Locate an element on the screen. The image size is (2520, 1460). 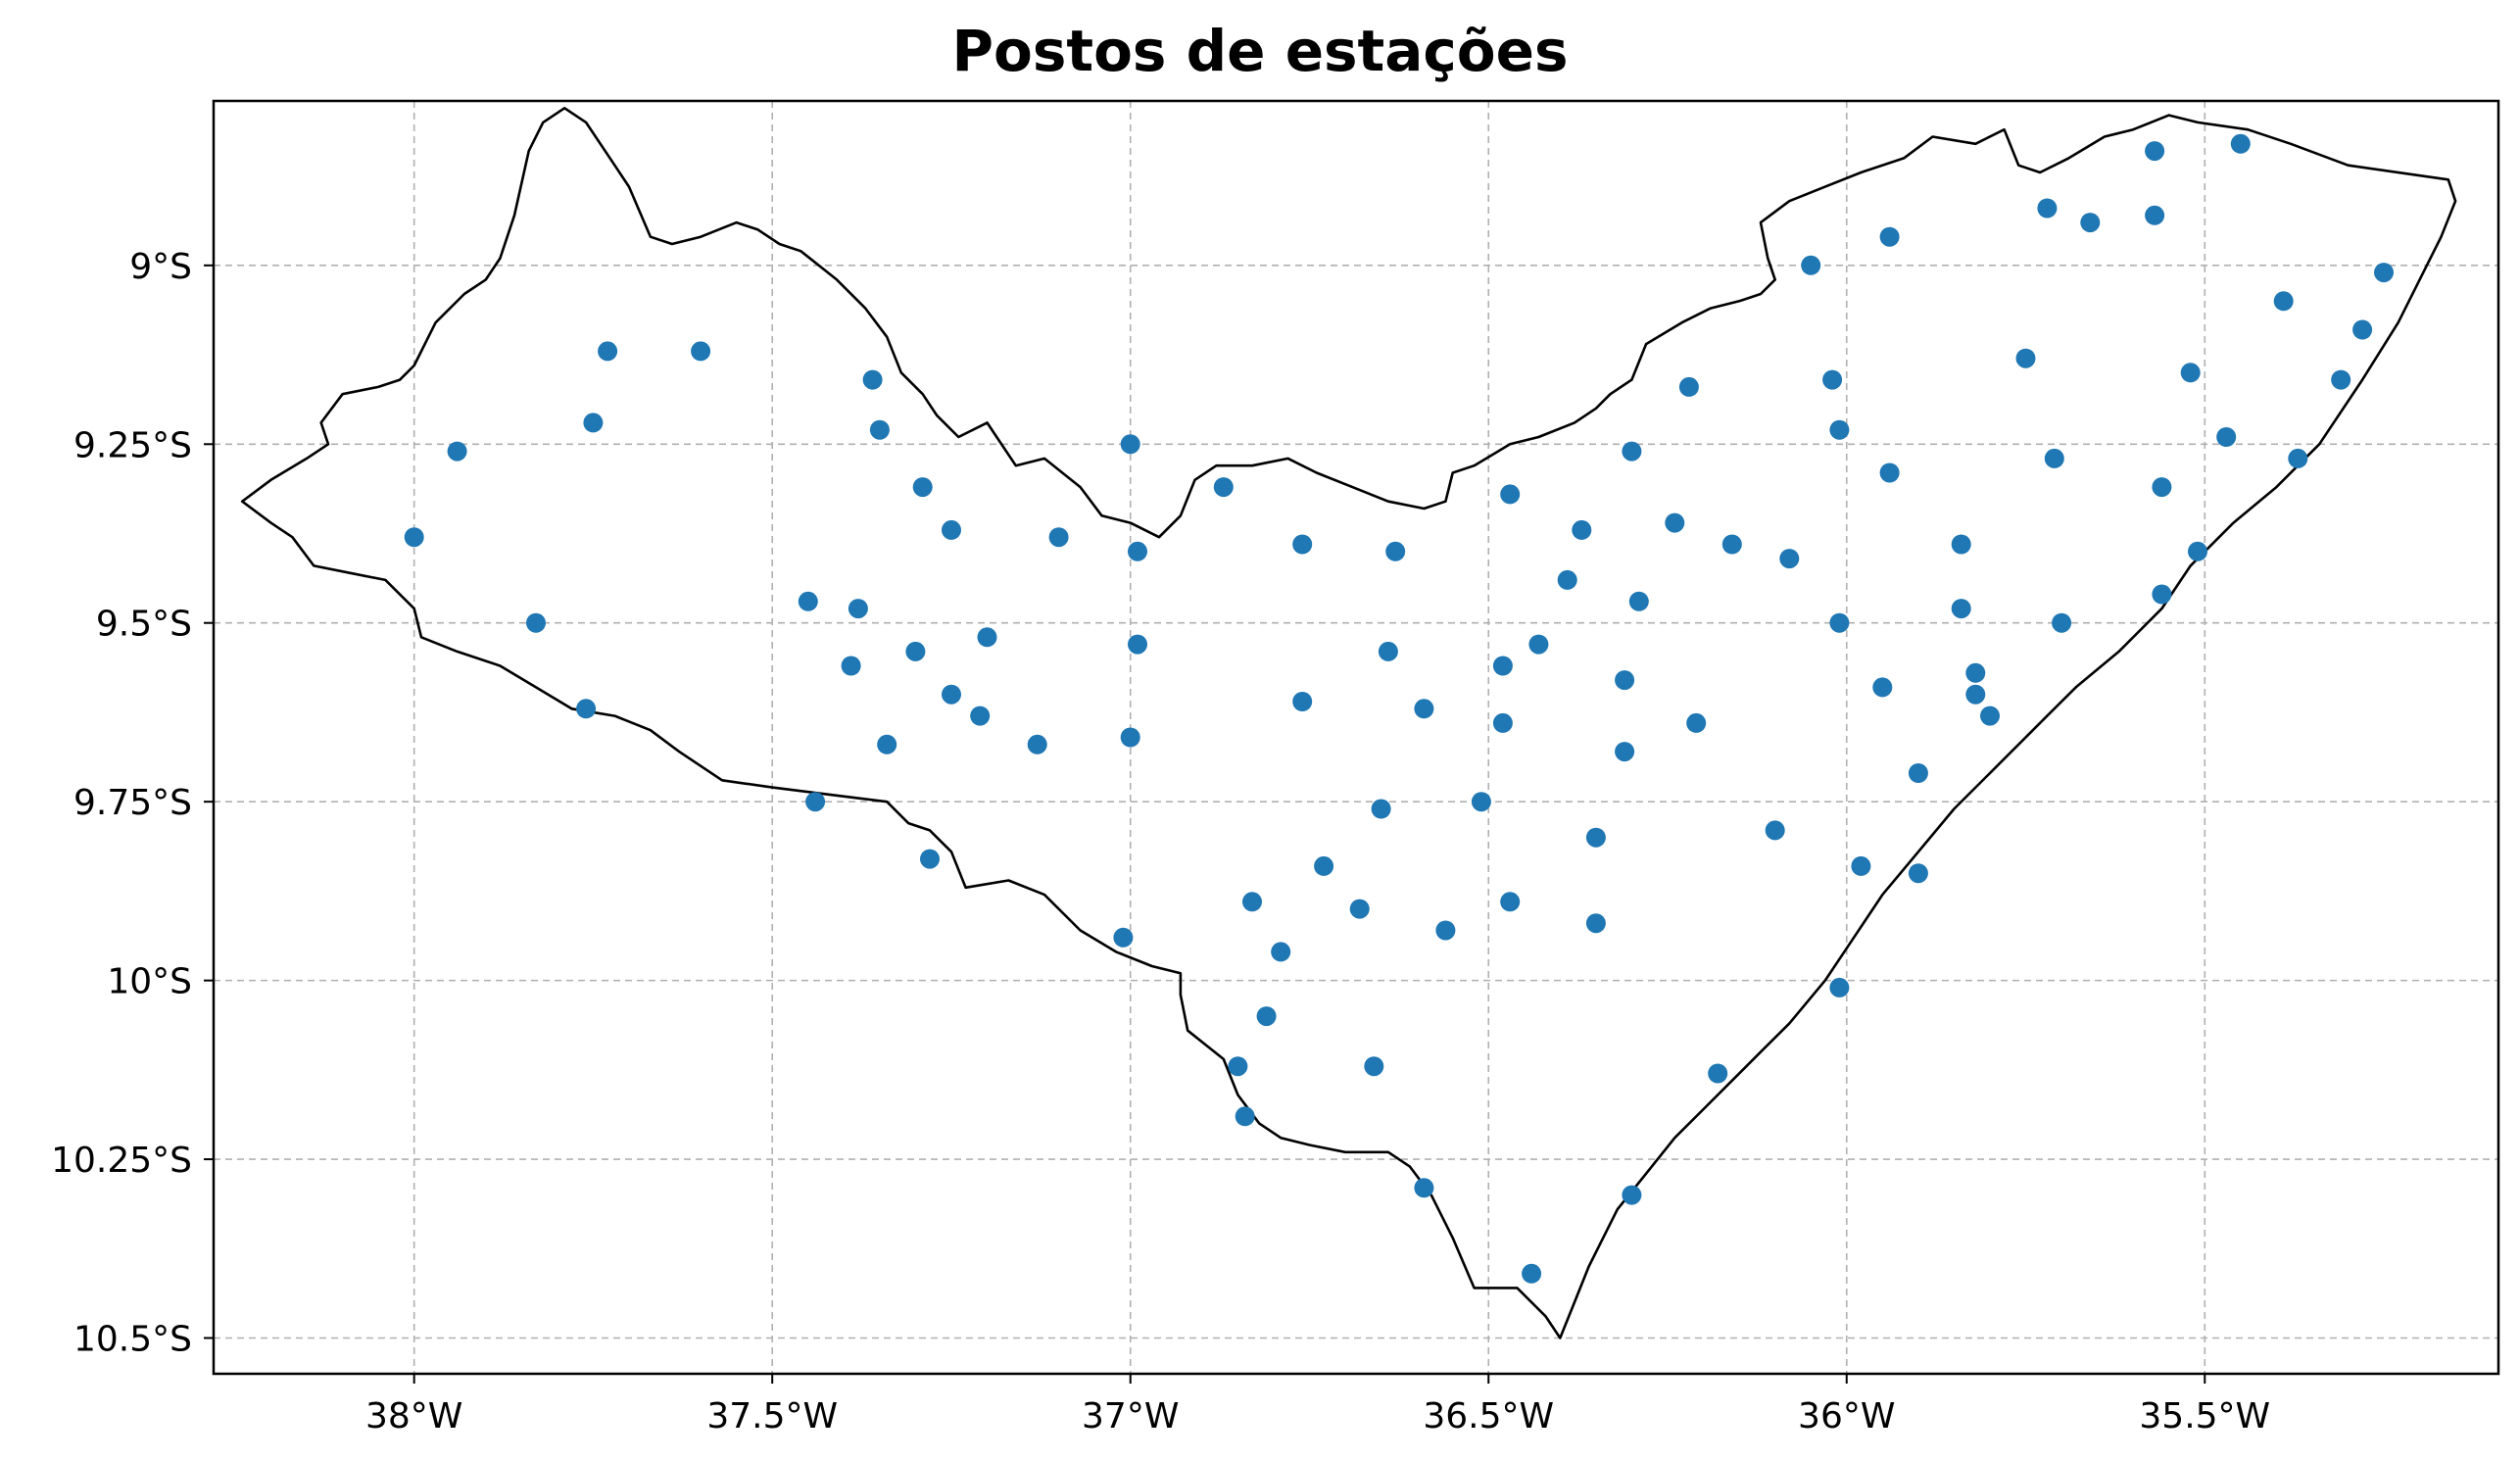
y-tick-label: 9°S is located at coordinates (160, 267).